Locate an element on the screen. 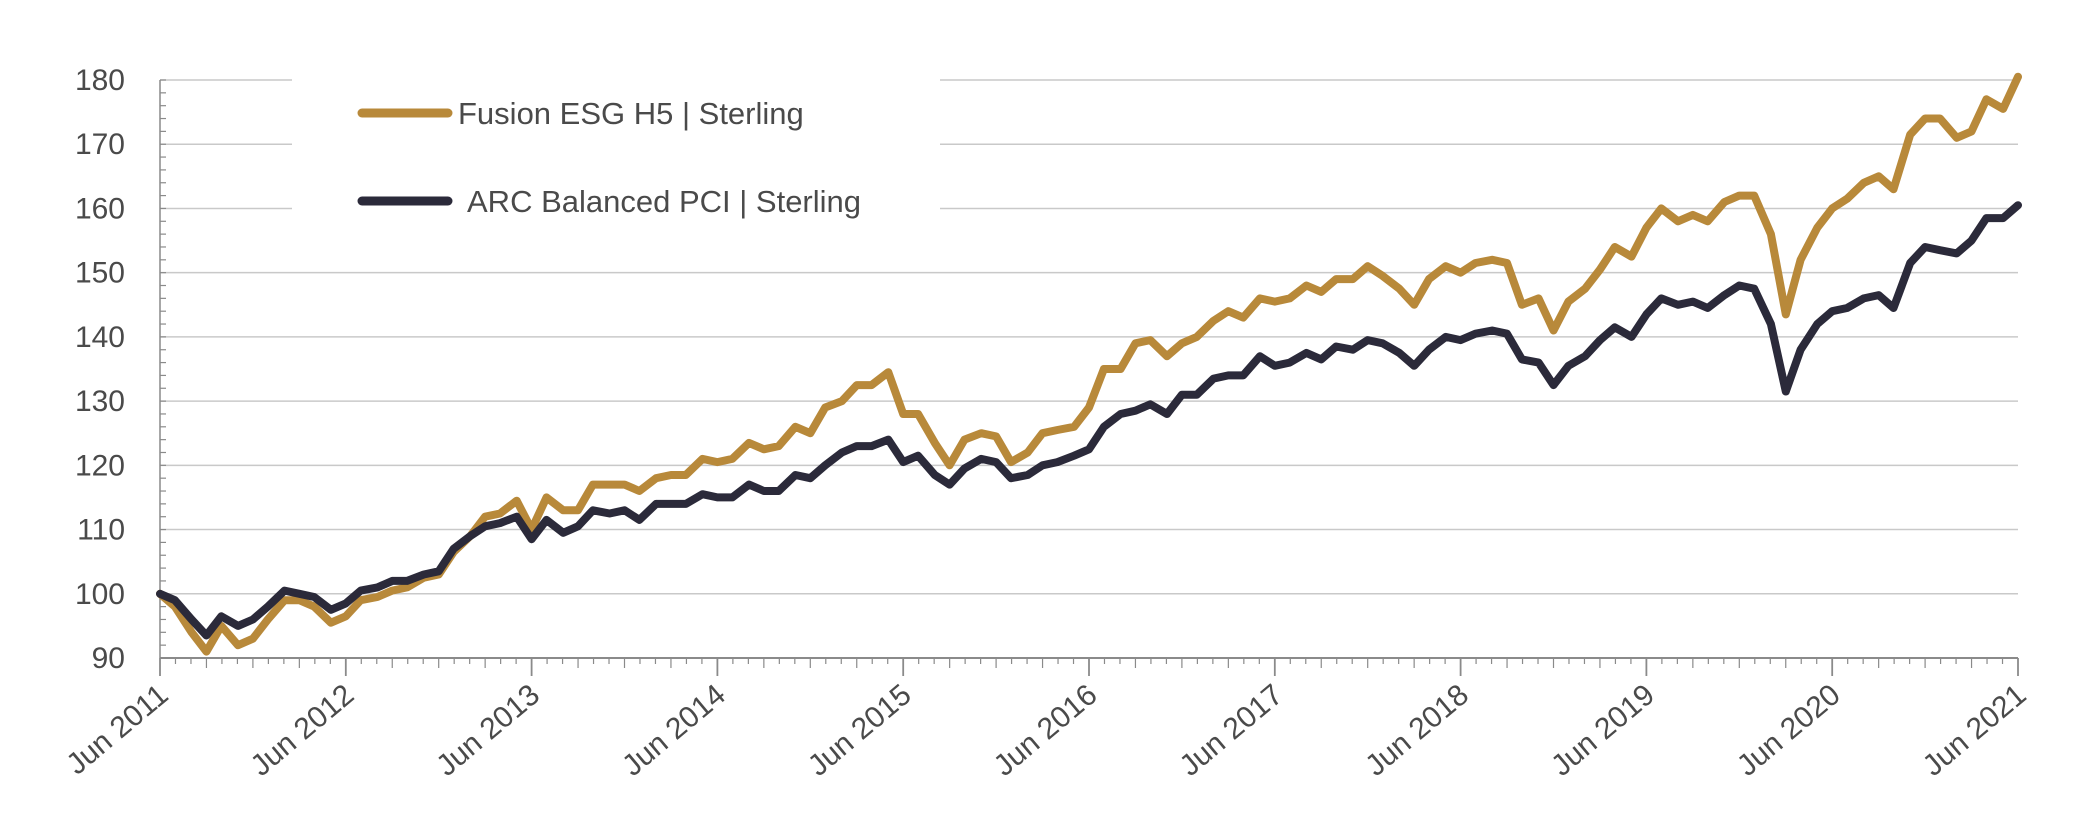 The image size is (2076, 820). y-tick-label: 90 is located at coordinates (108, 658).